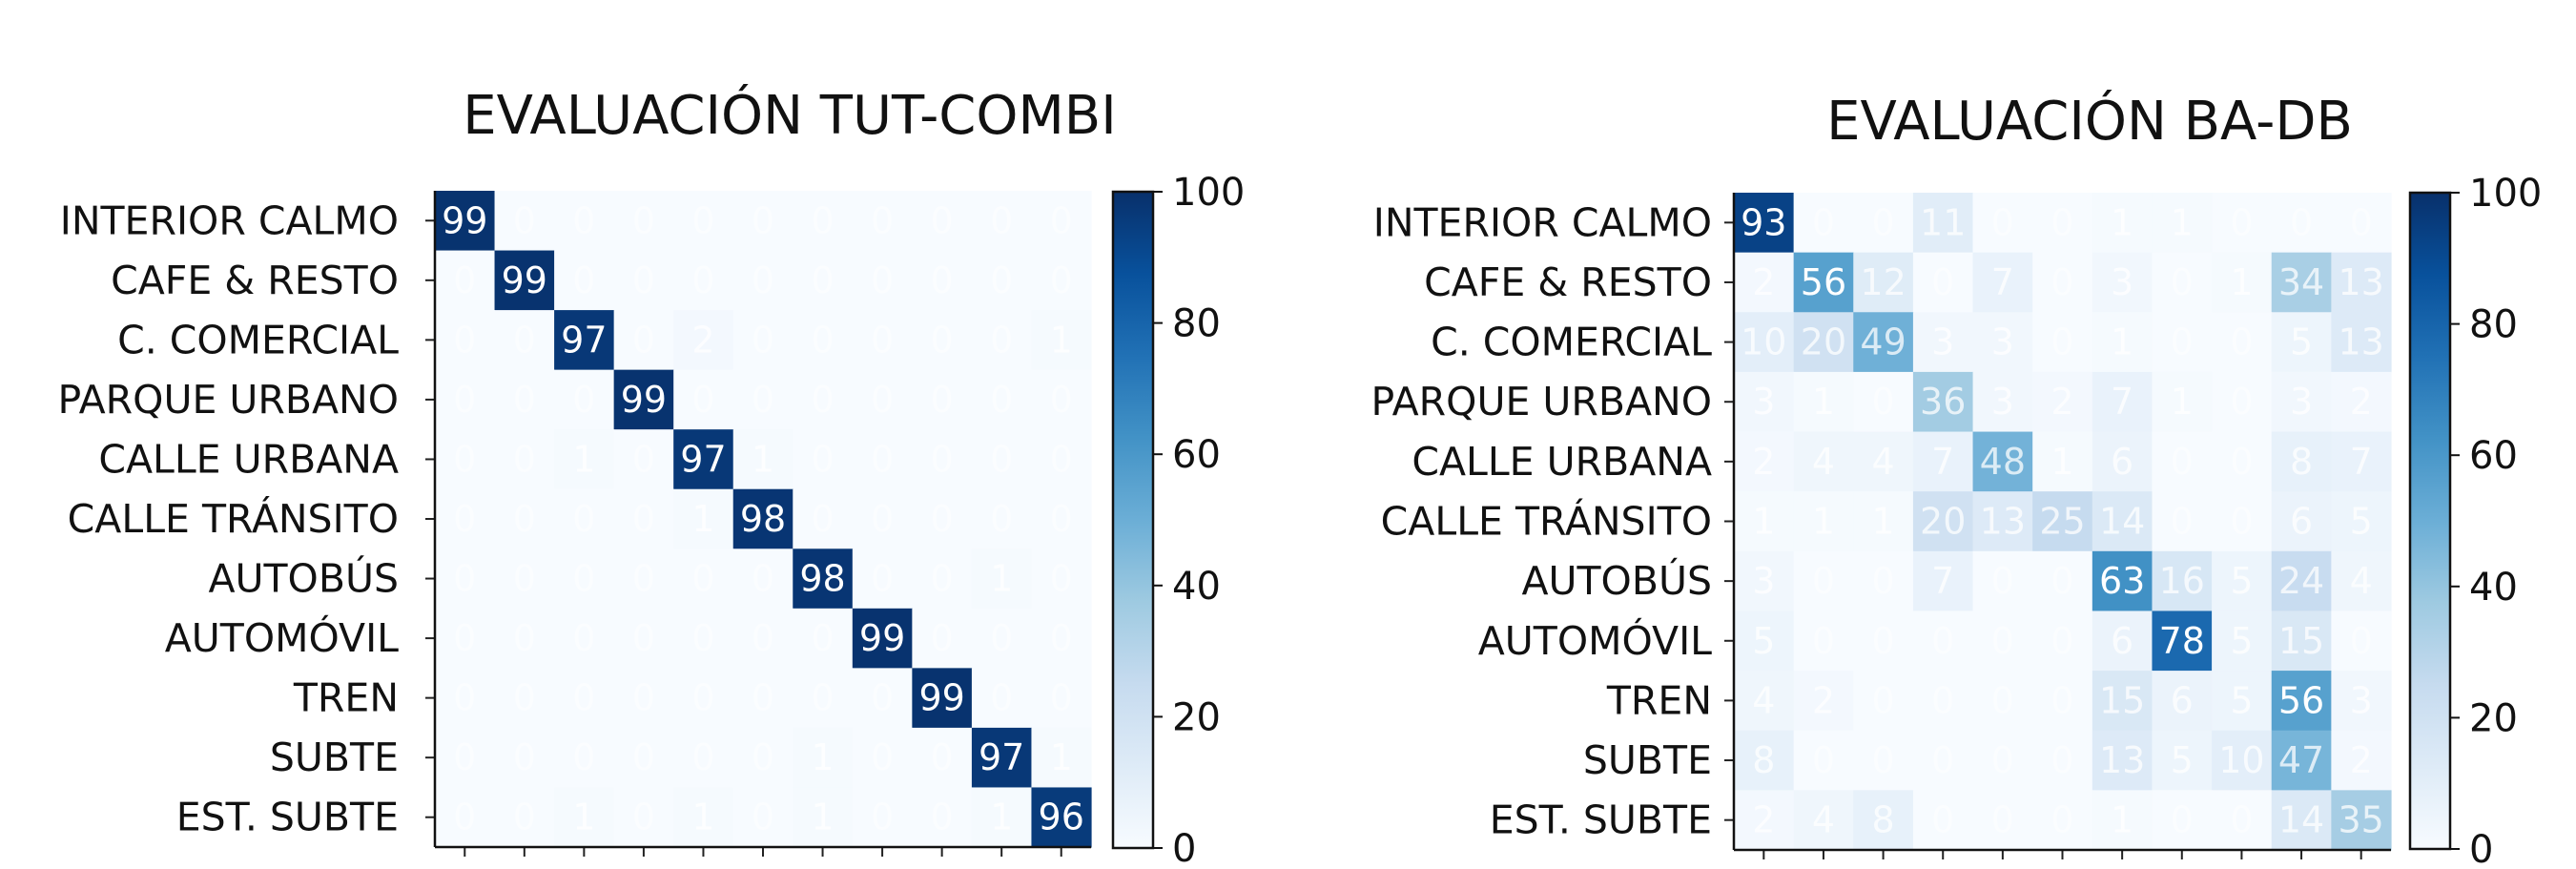 The height and width of the screenshot is (869, 2576). What do you see at coordinates (644, 400) in the screenshot?
I see `cell-value: 99` at bounding box center [644, 400].